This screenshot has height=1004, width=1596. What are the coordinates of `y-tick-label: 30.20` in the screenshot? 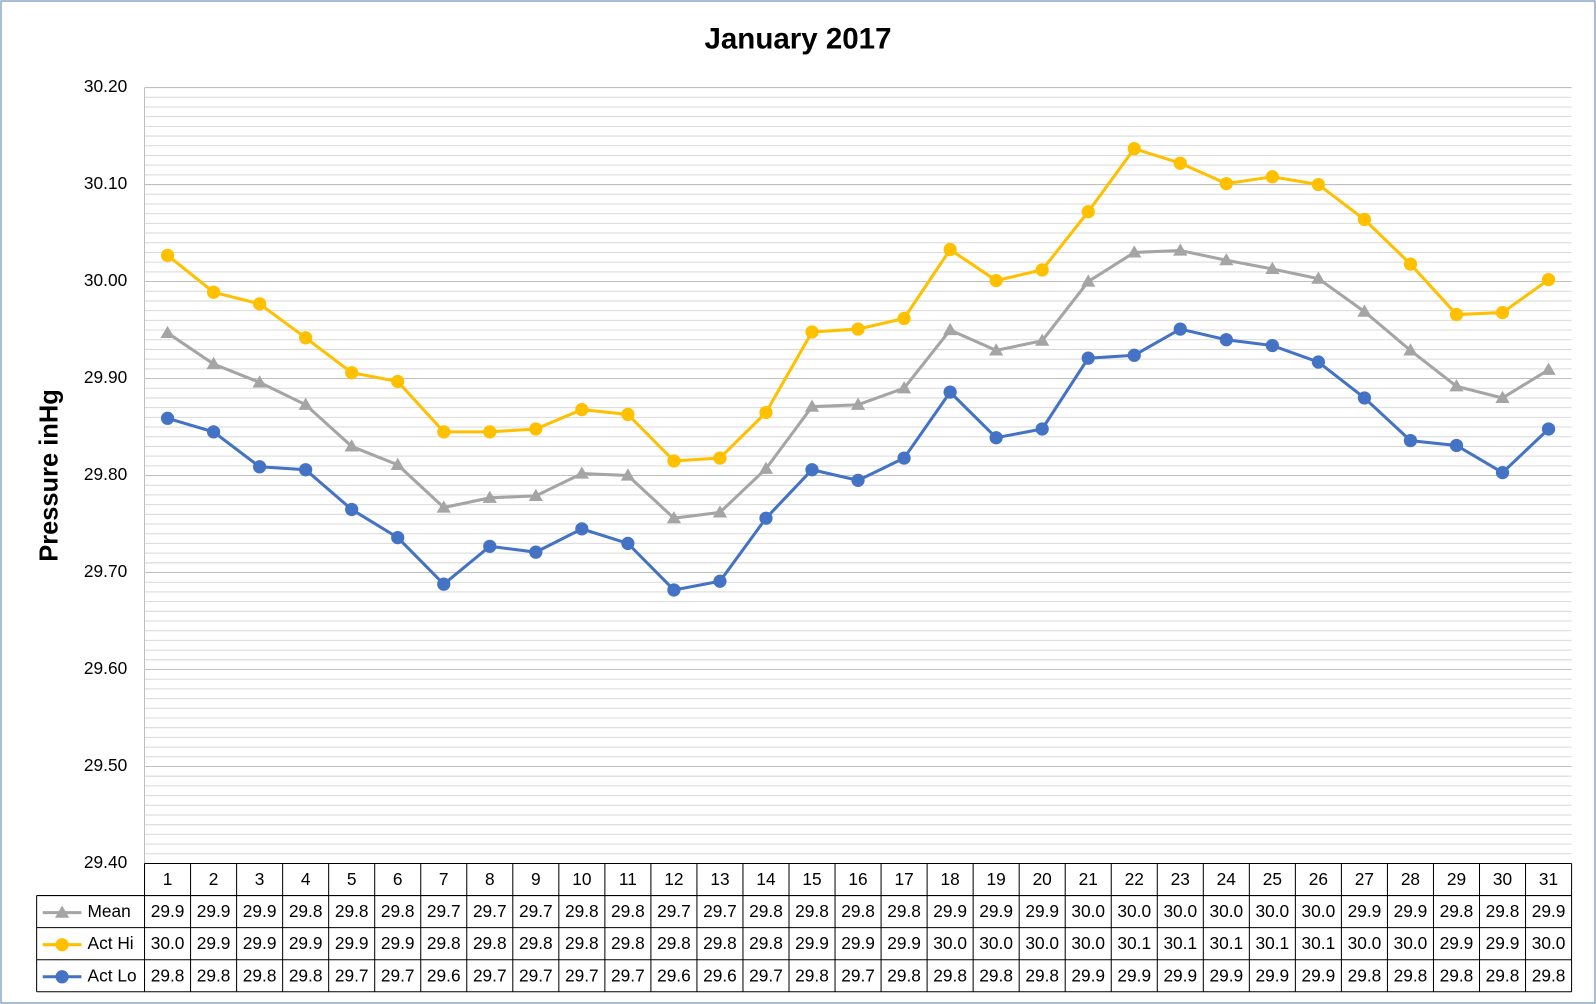 It's located at (105, 86).